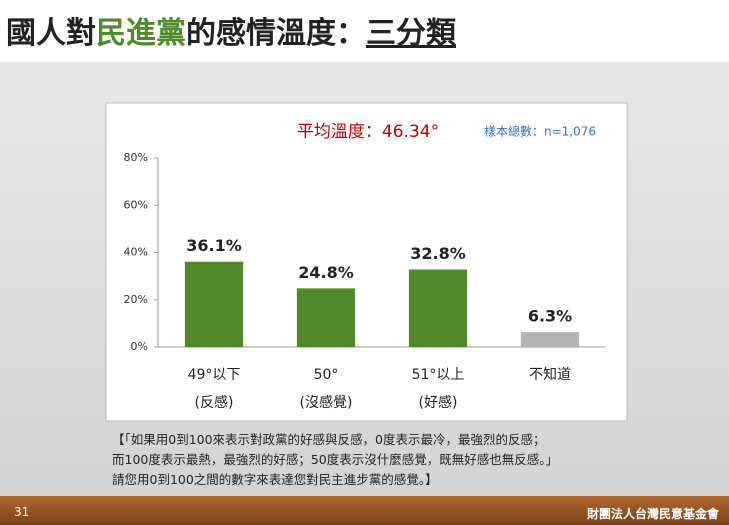 This screenshot has height=525, width=729. What do you see at coordinates (411, 33) in the screenshot?
I see `title-part: 三分類` at bounding box center [411, 33].